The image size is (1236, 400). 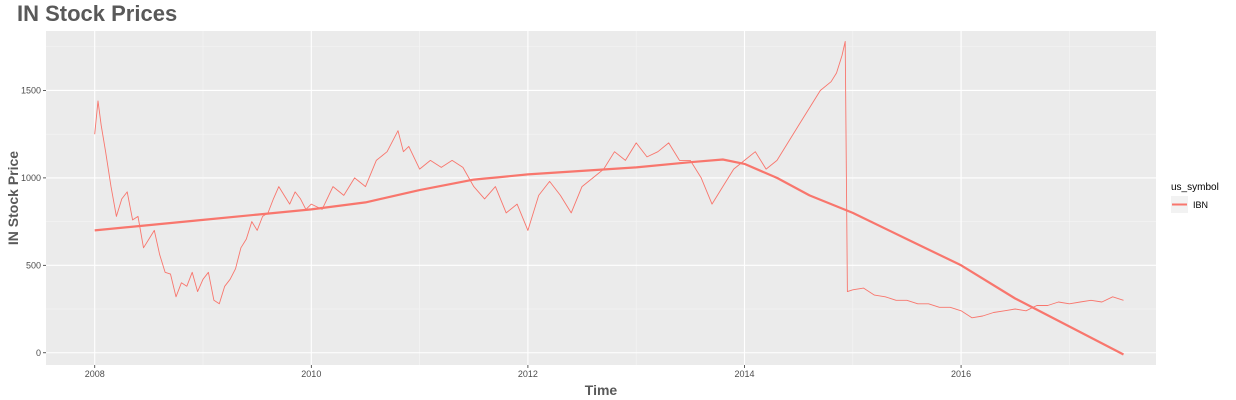 What do you see at coordinates (33, 265) in the screenshot?
I see `y-tick-label: 500` at bounding box center [33, 265].